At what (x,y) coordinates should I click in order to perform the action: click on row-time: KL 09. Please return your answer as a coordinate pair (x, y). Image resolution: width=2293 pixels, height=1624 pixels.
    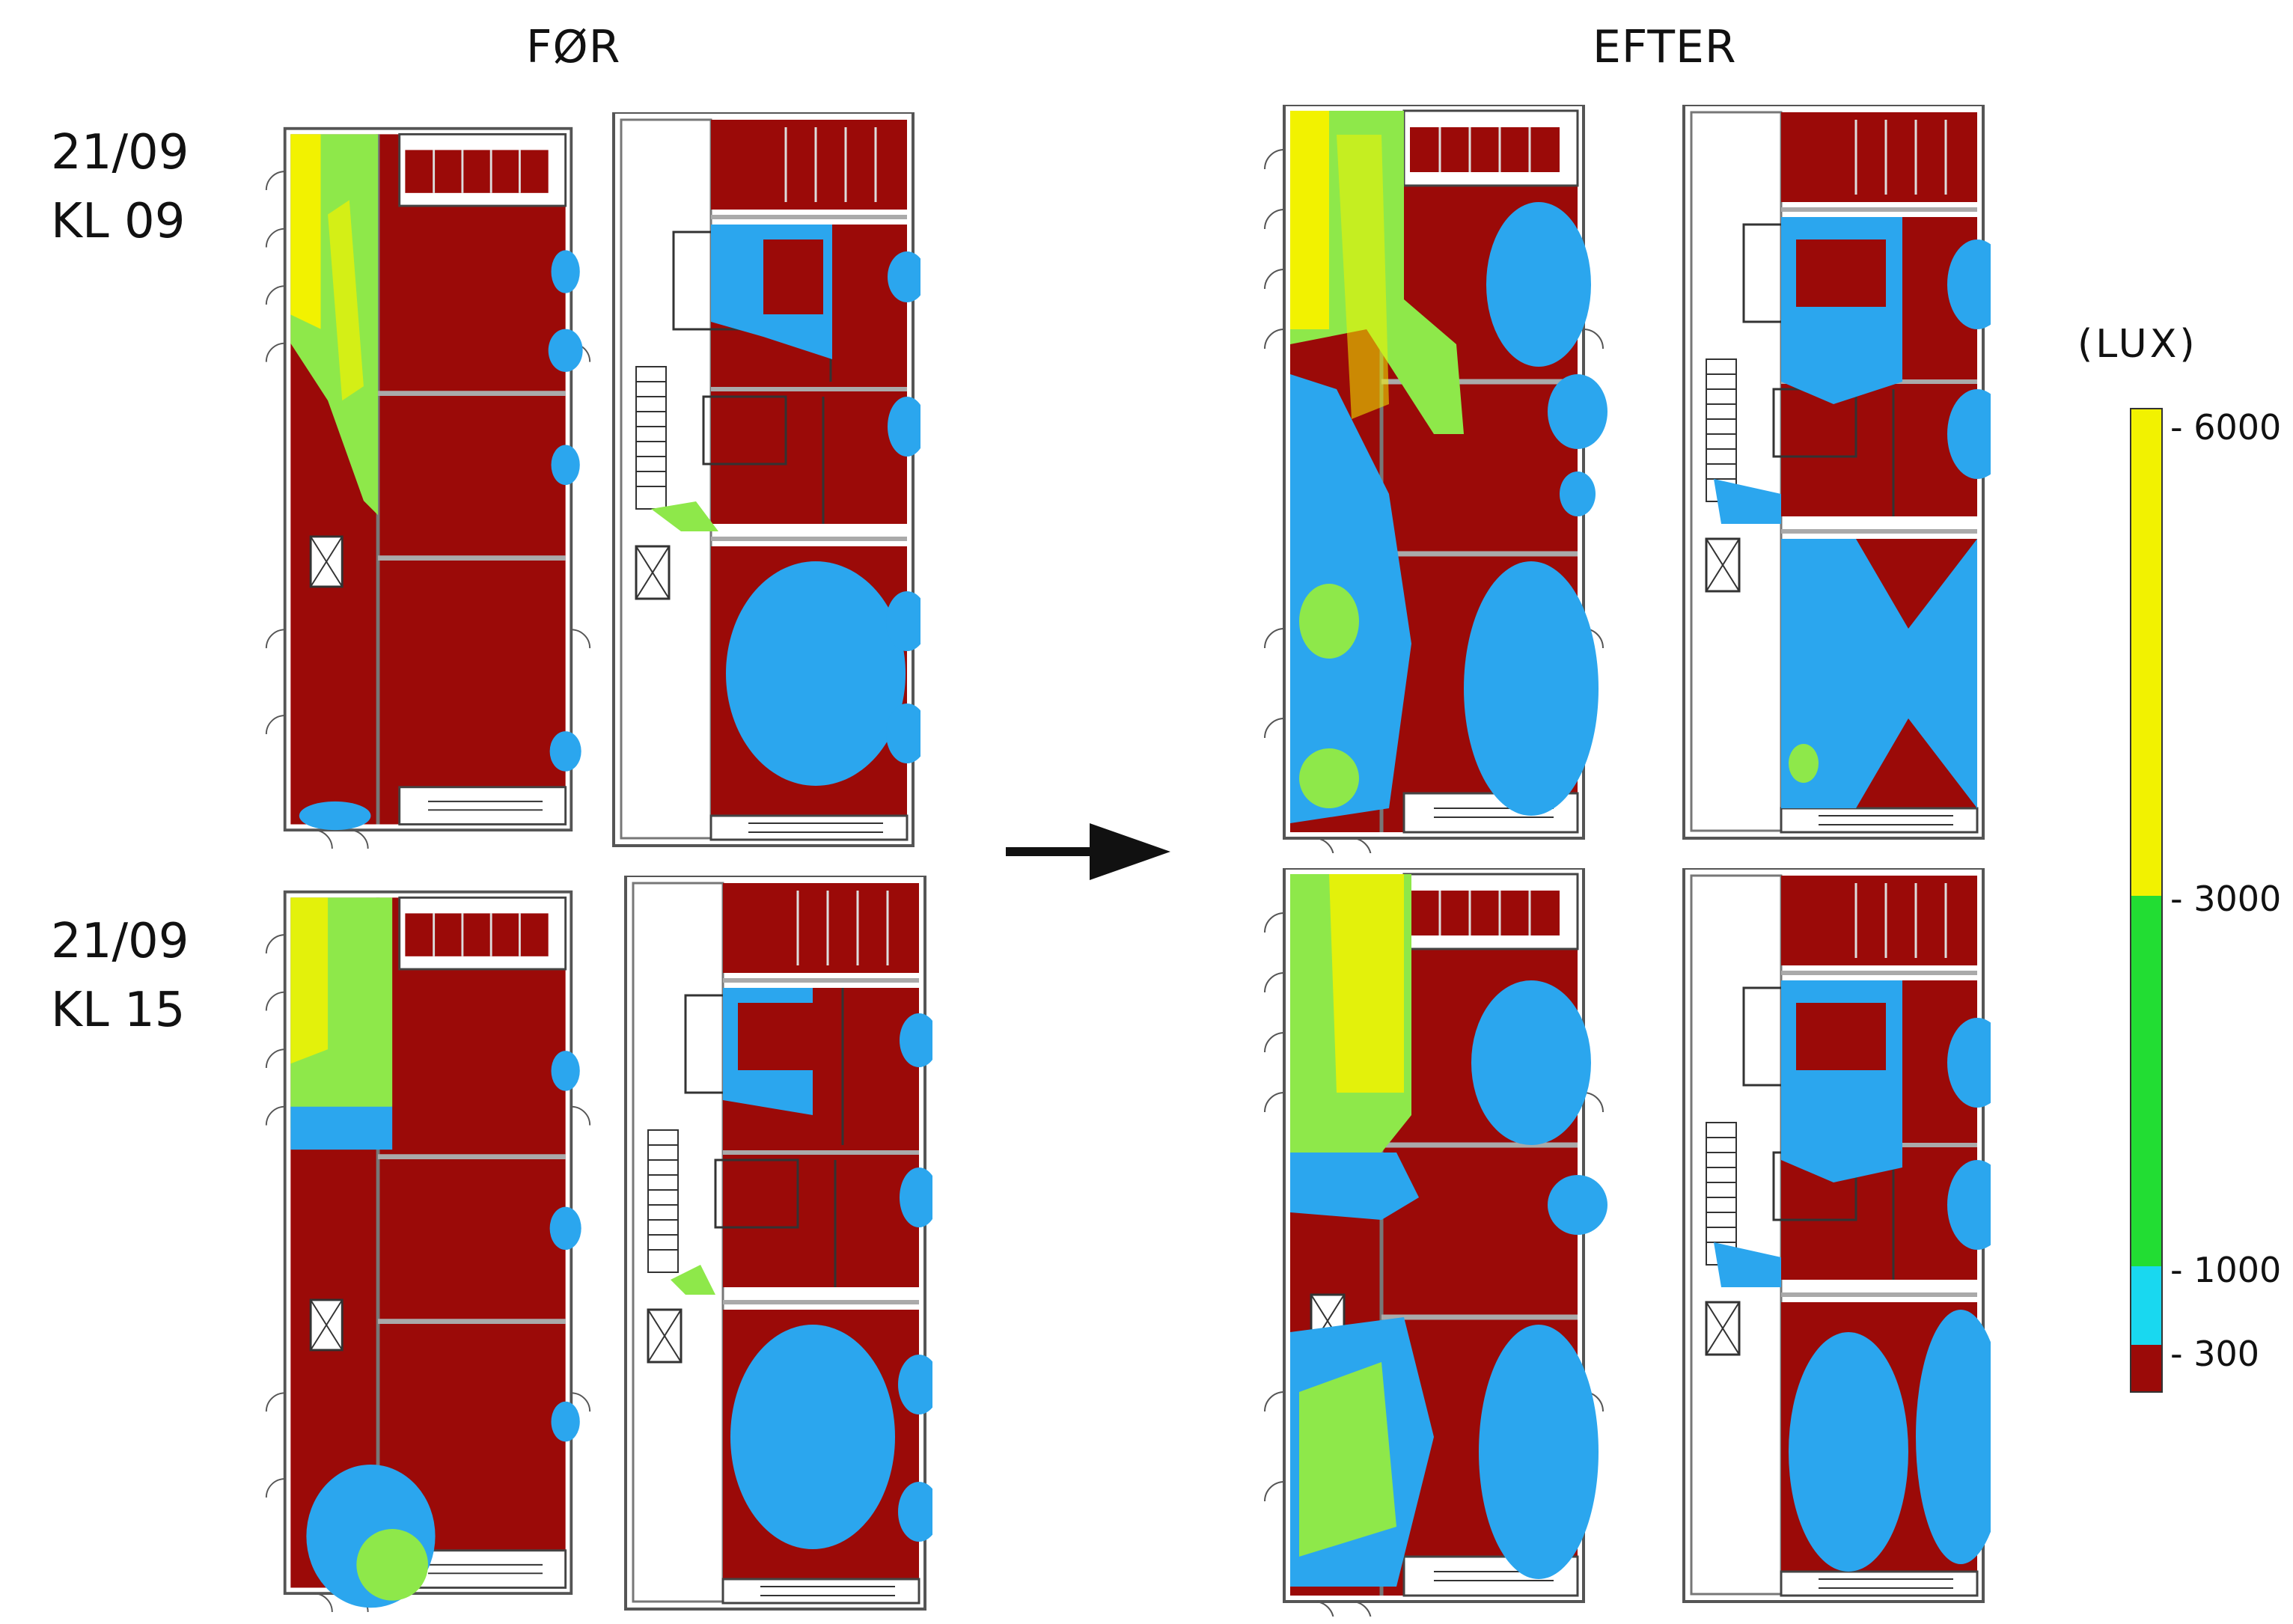
    Looking at the image, I should click on (118, 222).